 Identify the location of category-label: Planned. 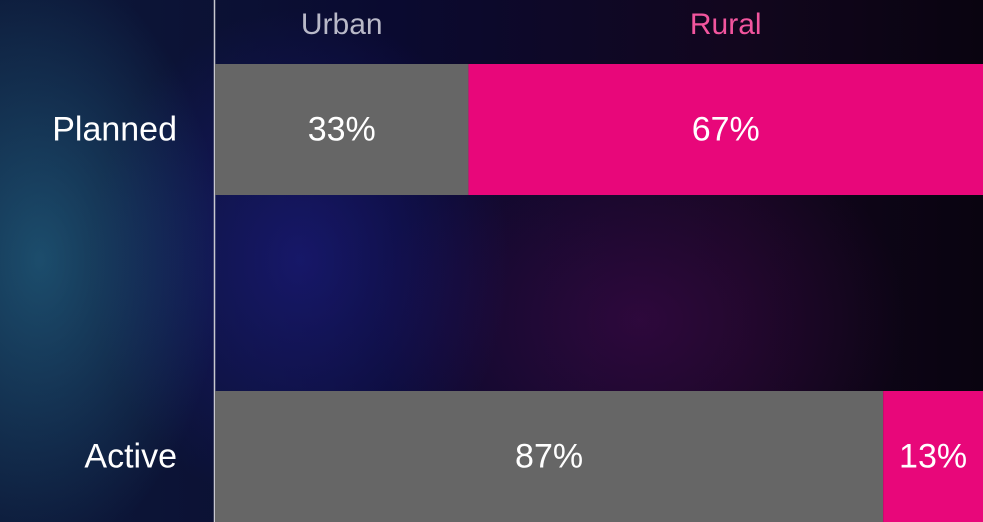
(114, 129).